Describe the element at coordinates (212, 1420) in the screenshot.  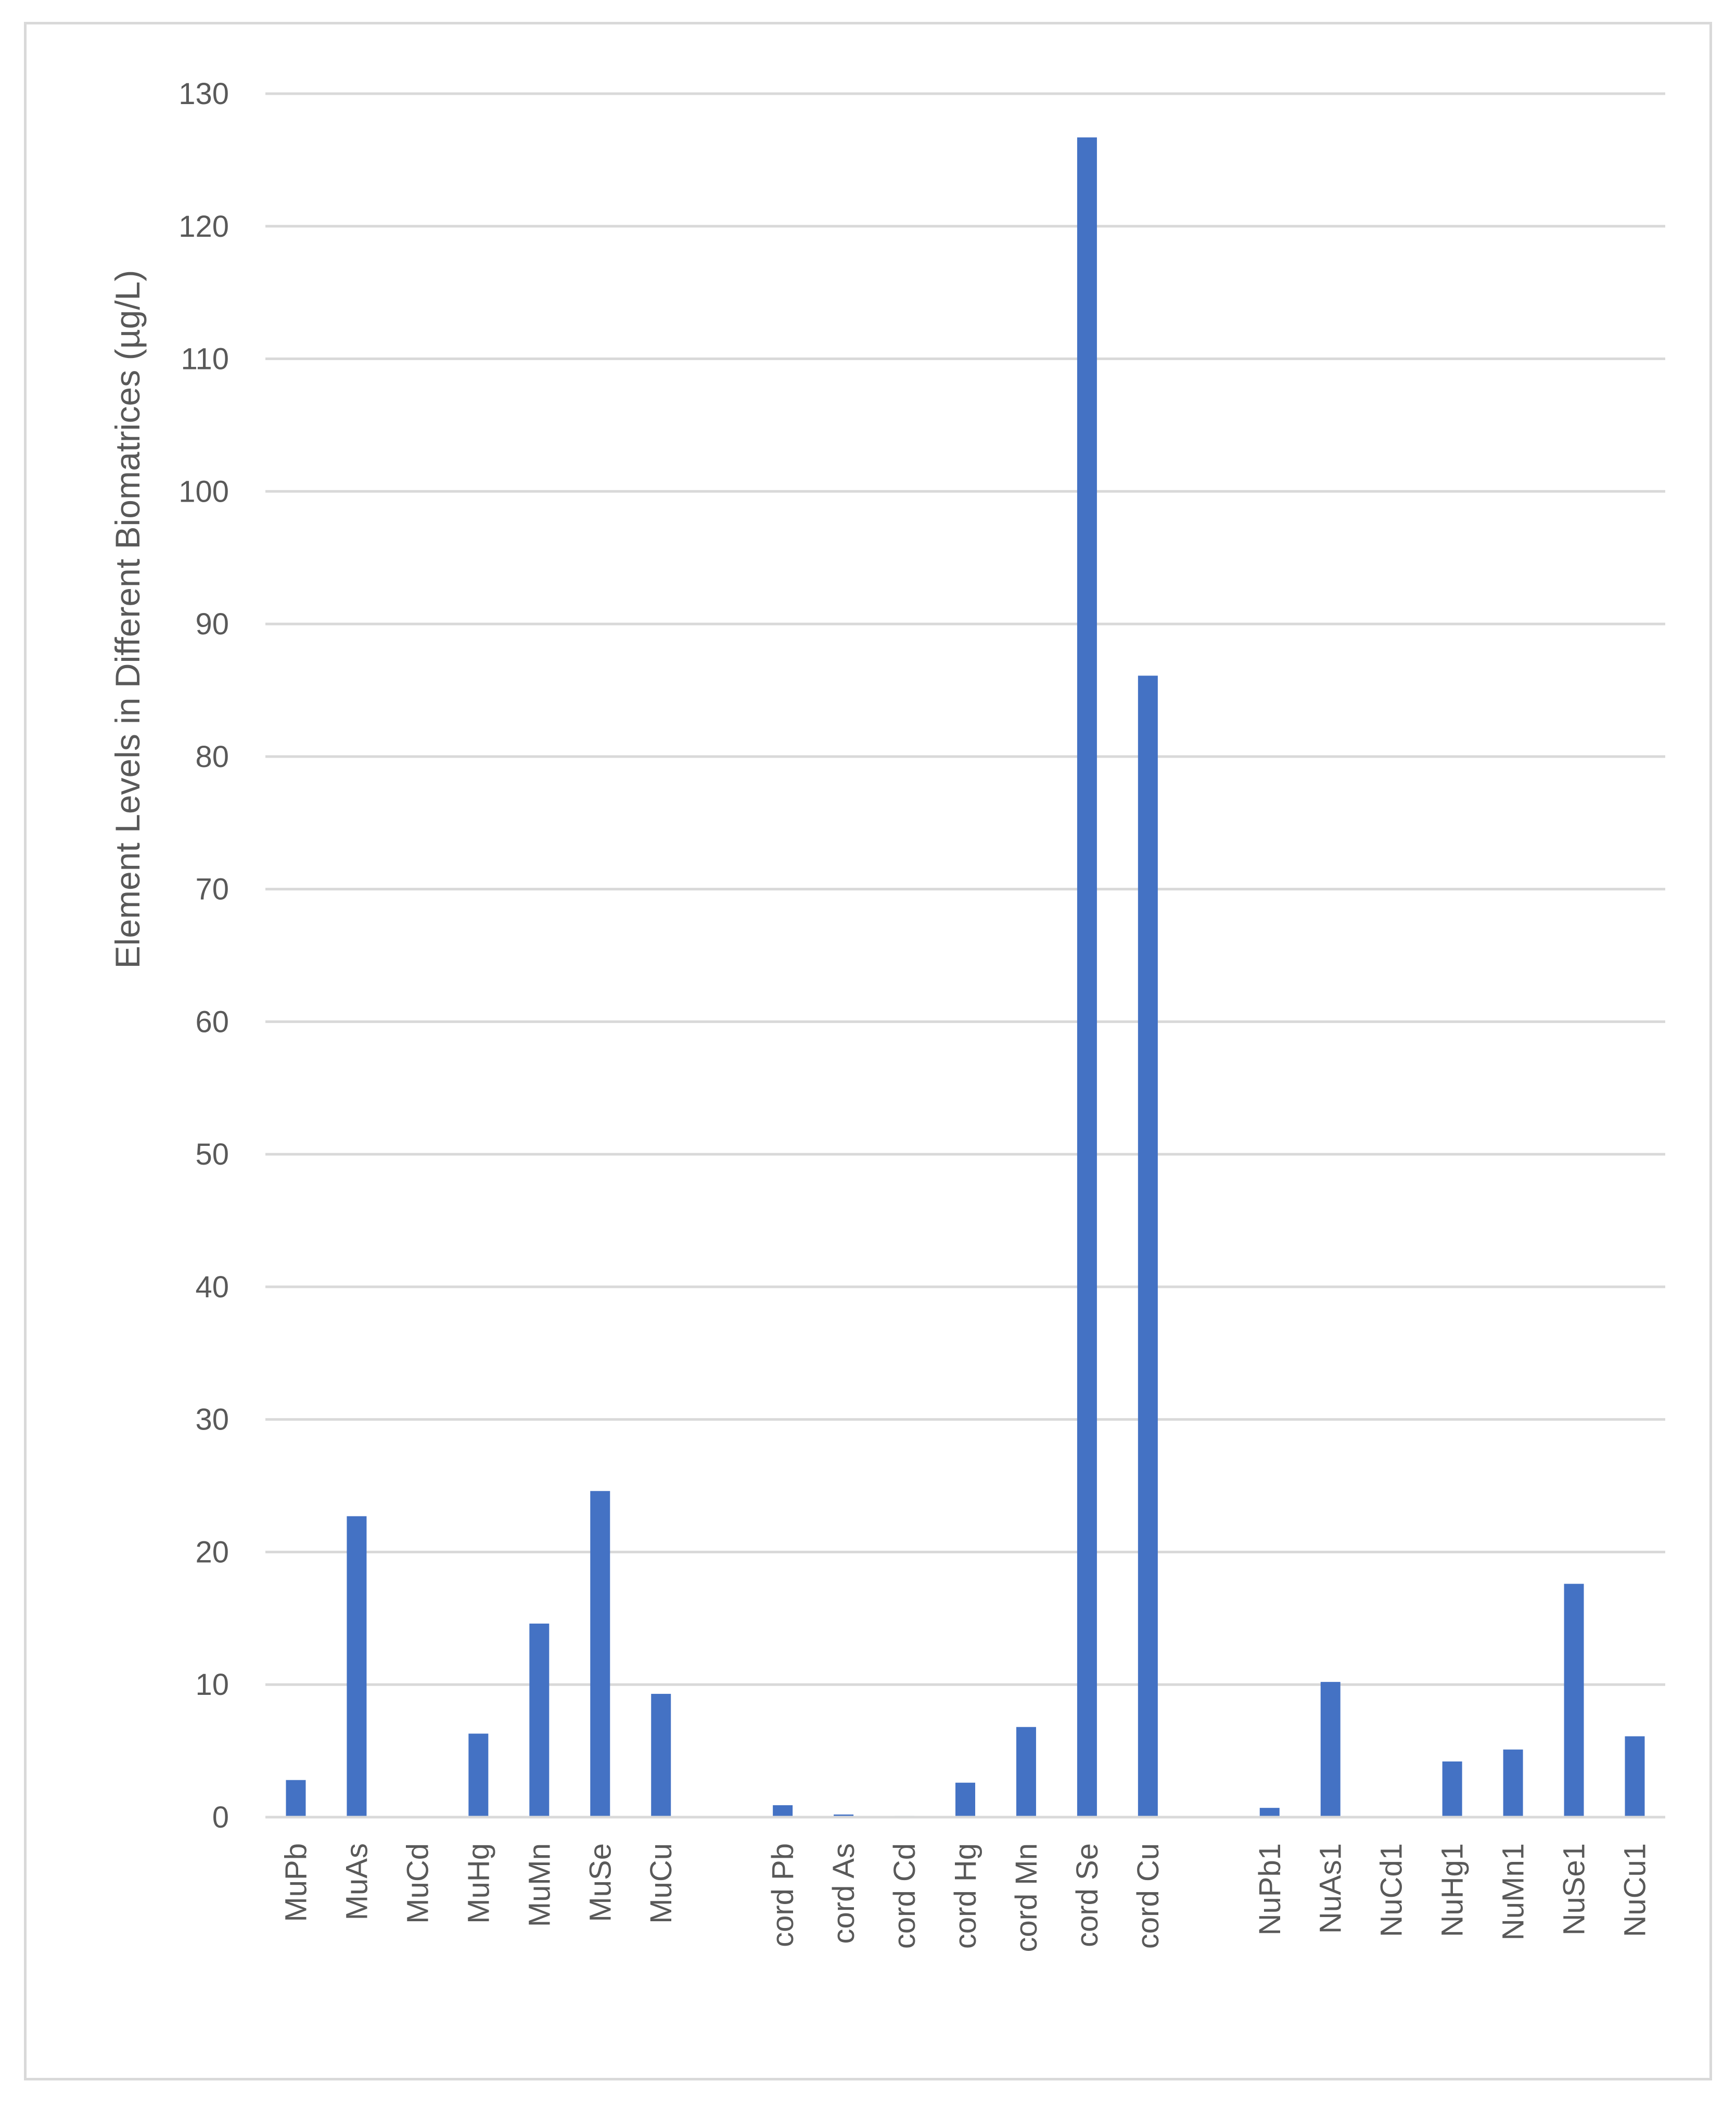
I see `y-tick-label: 30` at that location.